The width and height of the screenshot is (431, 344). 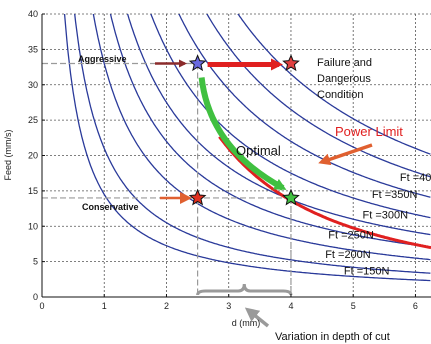 What do you see at coordinates (369, 131) in the screenshot?
I see `power-limit-label: Power Limit` at bounding box center [369, 131].